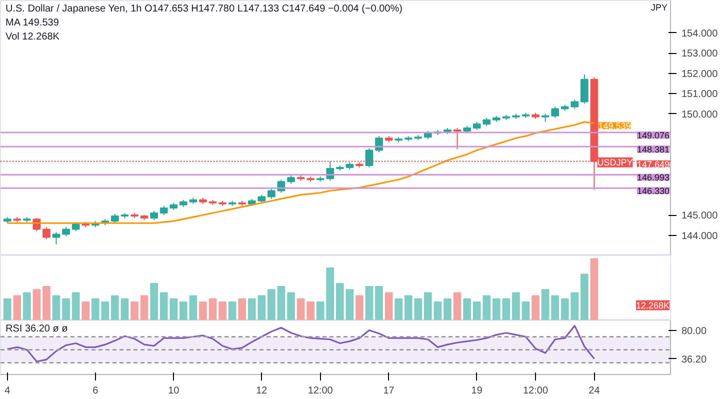  Describe the element at coordinates (653, 135) in the screenshot. I see `ref-line-label: 149.076` at that location.